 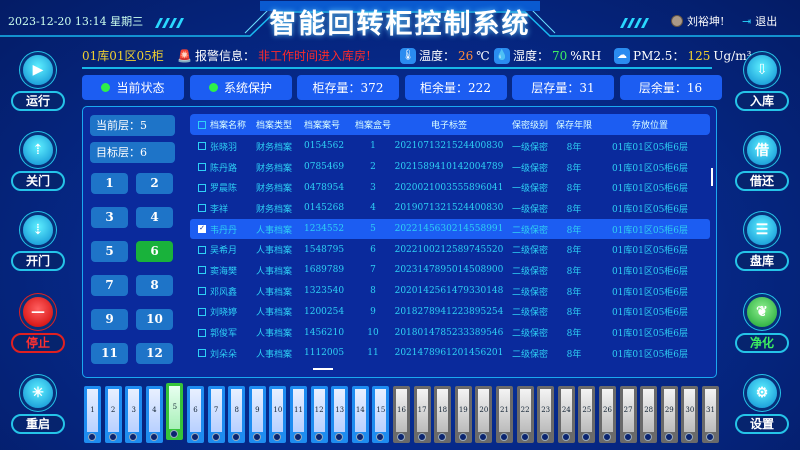 What do you see at coordinates (257, 414) in the screenshot?
I see `cabinet-binder-9: 9` at bounding box center [257, 414].